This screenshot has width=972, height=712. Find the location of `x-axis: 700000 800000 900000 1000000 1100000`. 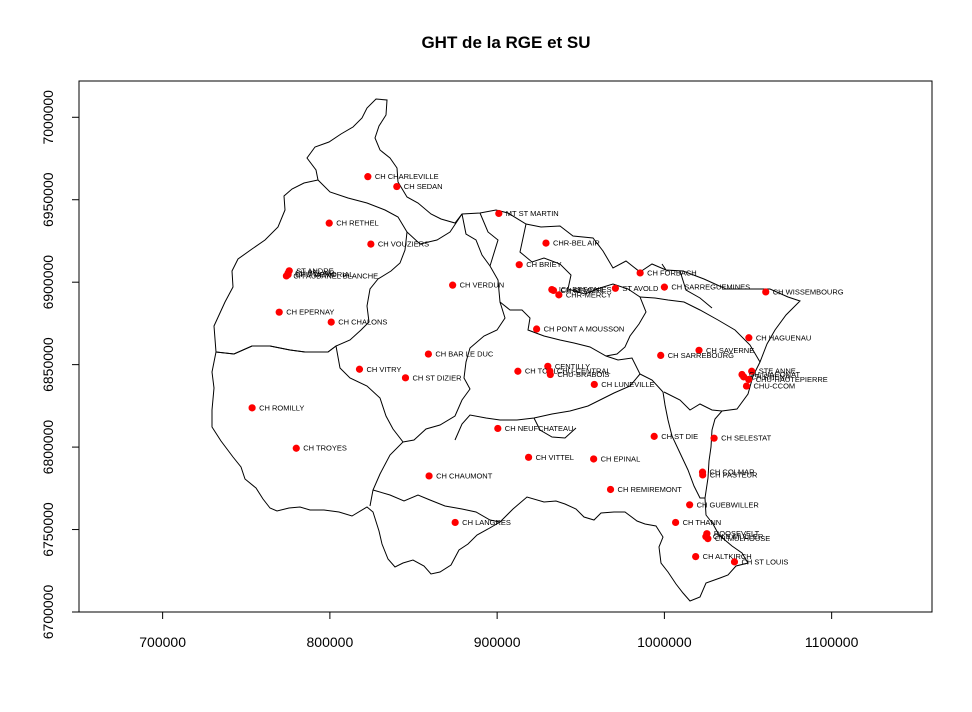

x-axis: 700000 800000 900000 1000000 1100000 is located at coordinates (499, 630).